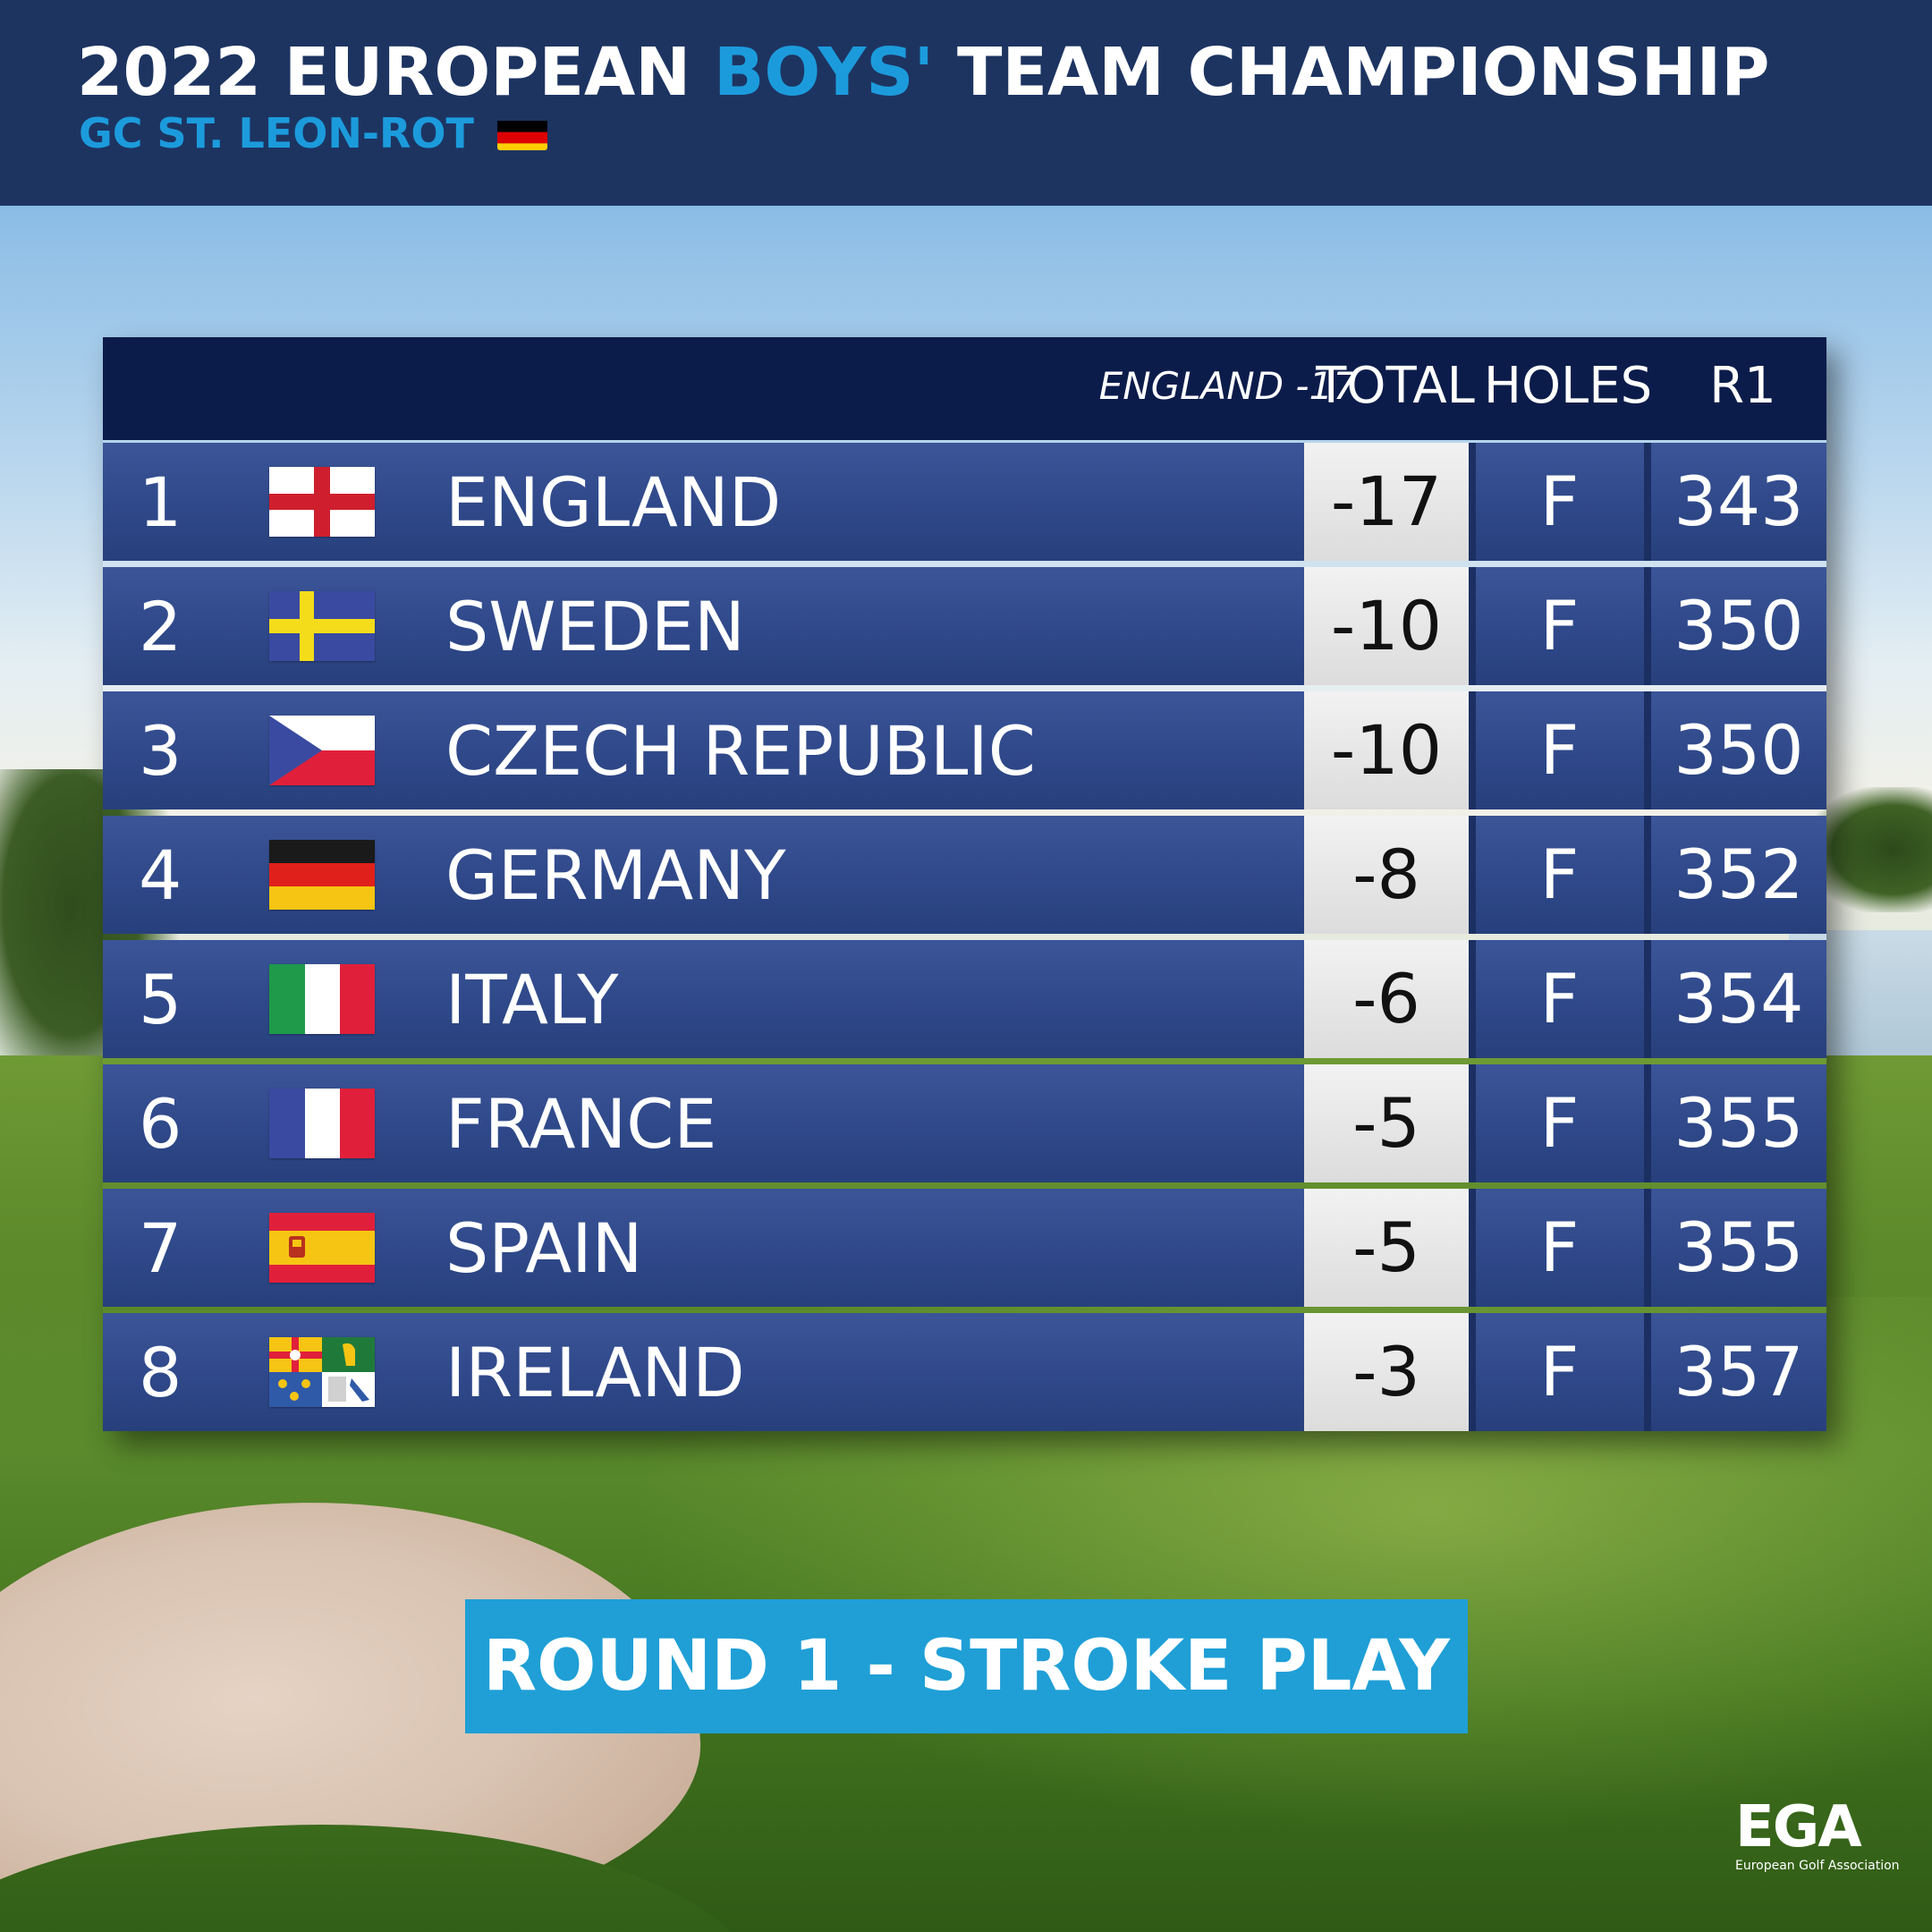 Image resolution: width=1932 pixels, height=1932 pixels. Describe the element at coordinates (160, 1124) in the screenshot. I see `position: 6` at that location.